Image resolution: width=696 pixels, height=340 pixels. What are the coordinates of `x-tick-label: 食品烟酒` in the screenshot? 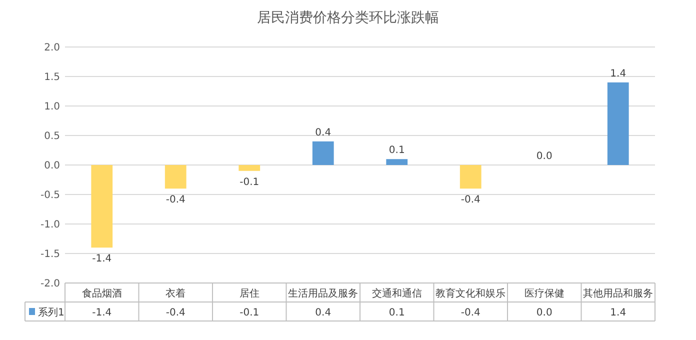 It's located at (102, 294).